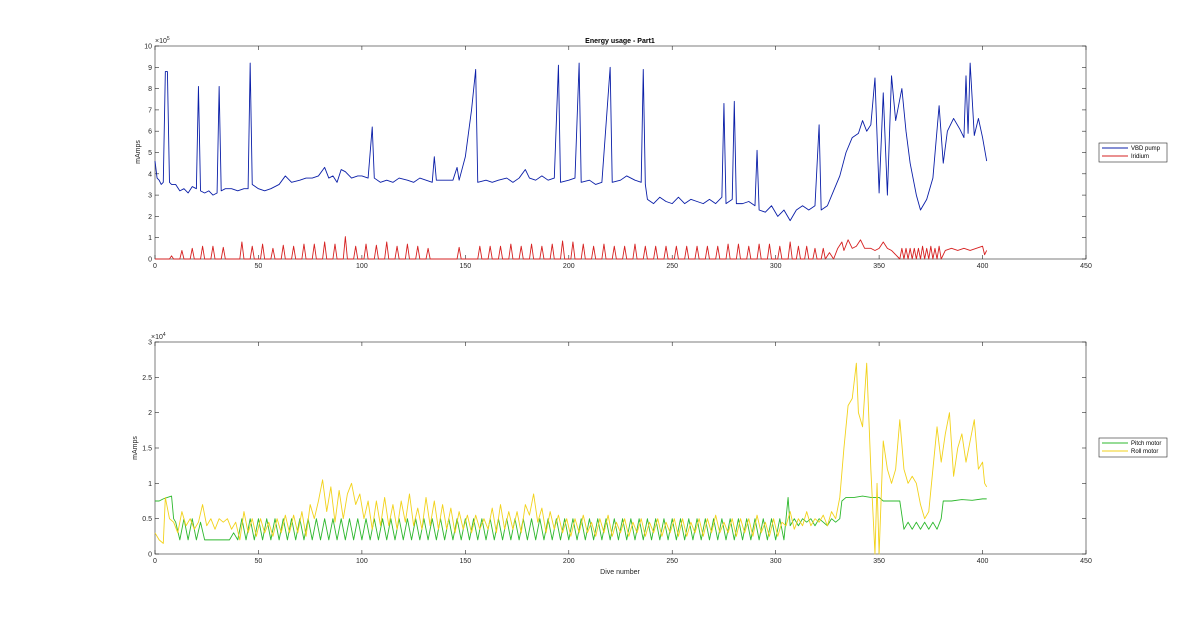  What do you see at coordinates (259, 561) in the screenshot?
I see `bottom-x-tick-label: 50` at bounding box center [259, 561].